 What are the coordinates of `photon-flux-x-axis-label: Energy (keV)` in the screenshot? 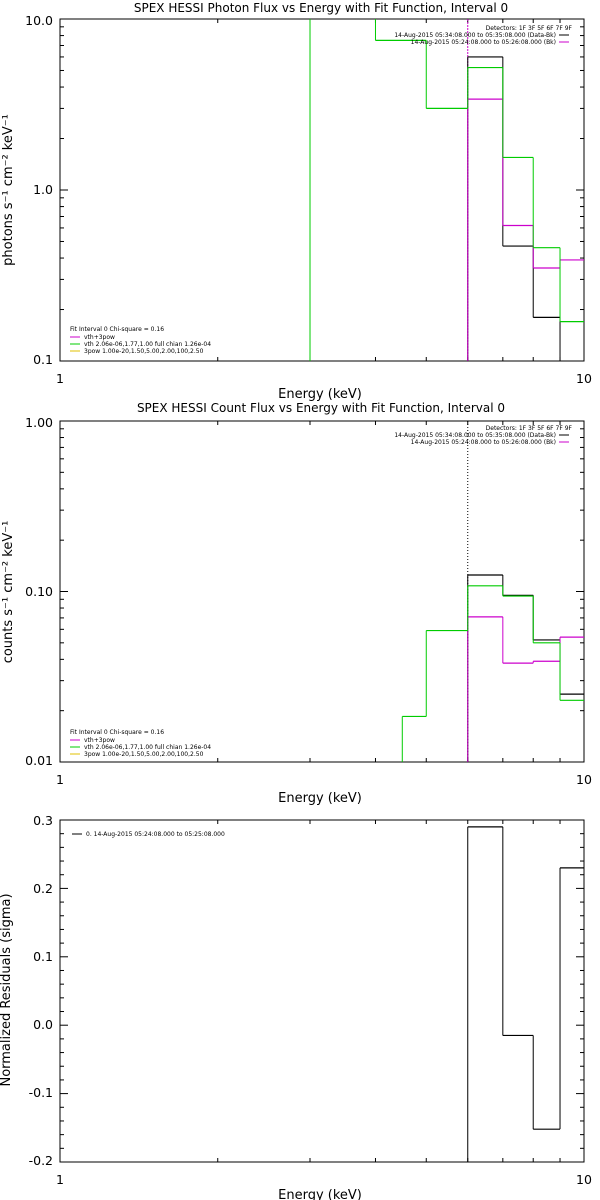 It's located at (320, 394).